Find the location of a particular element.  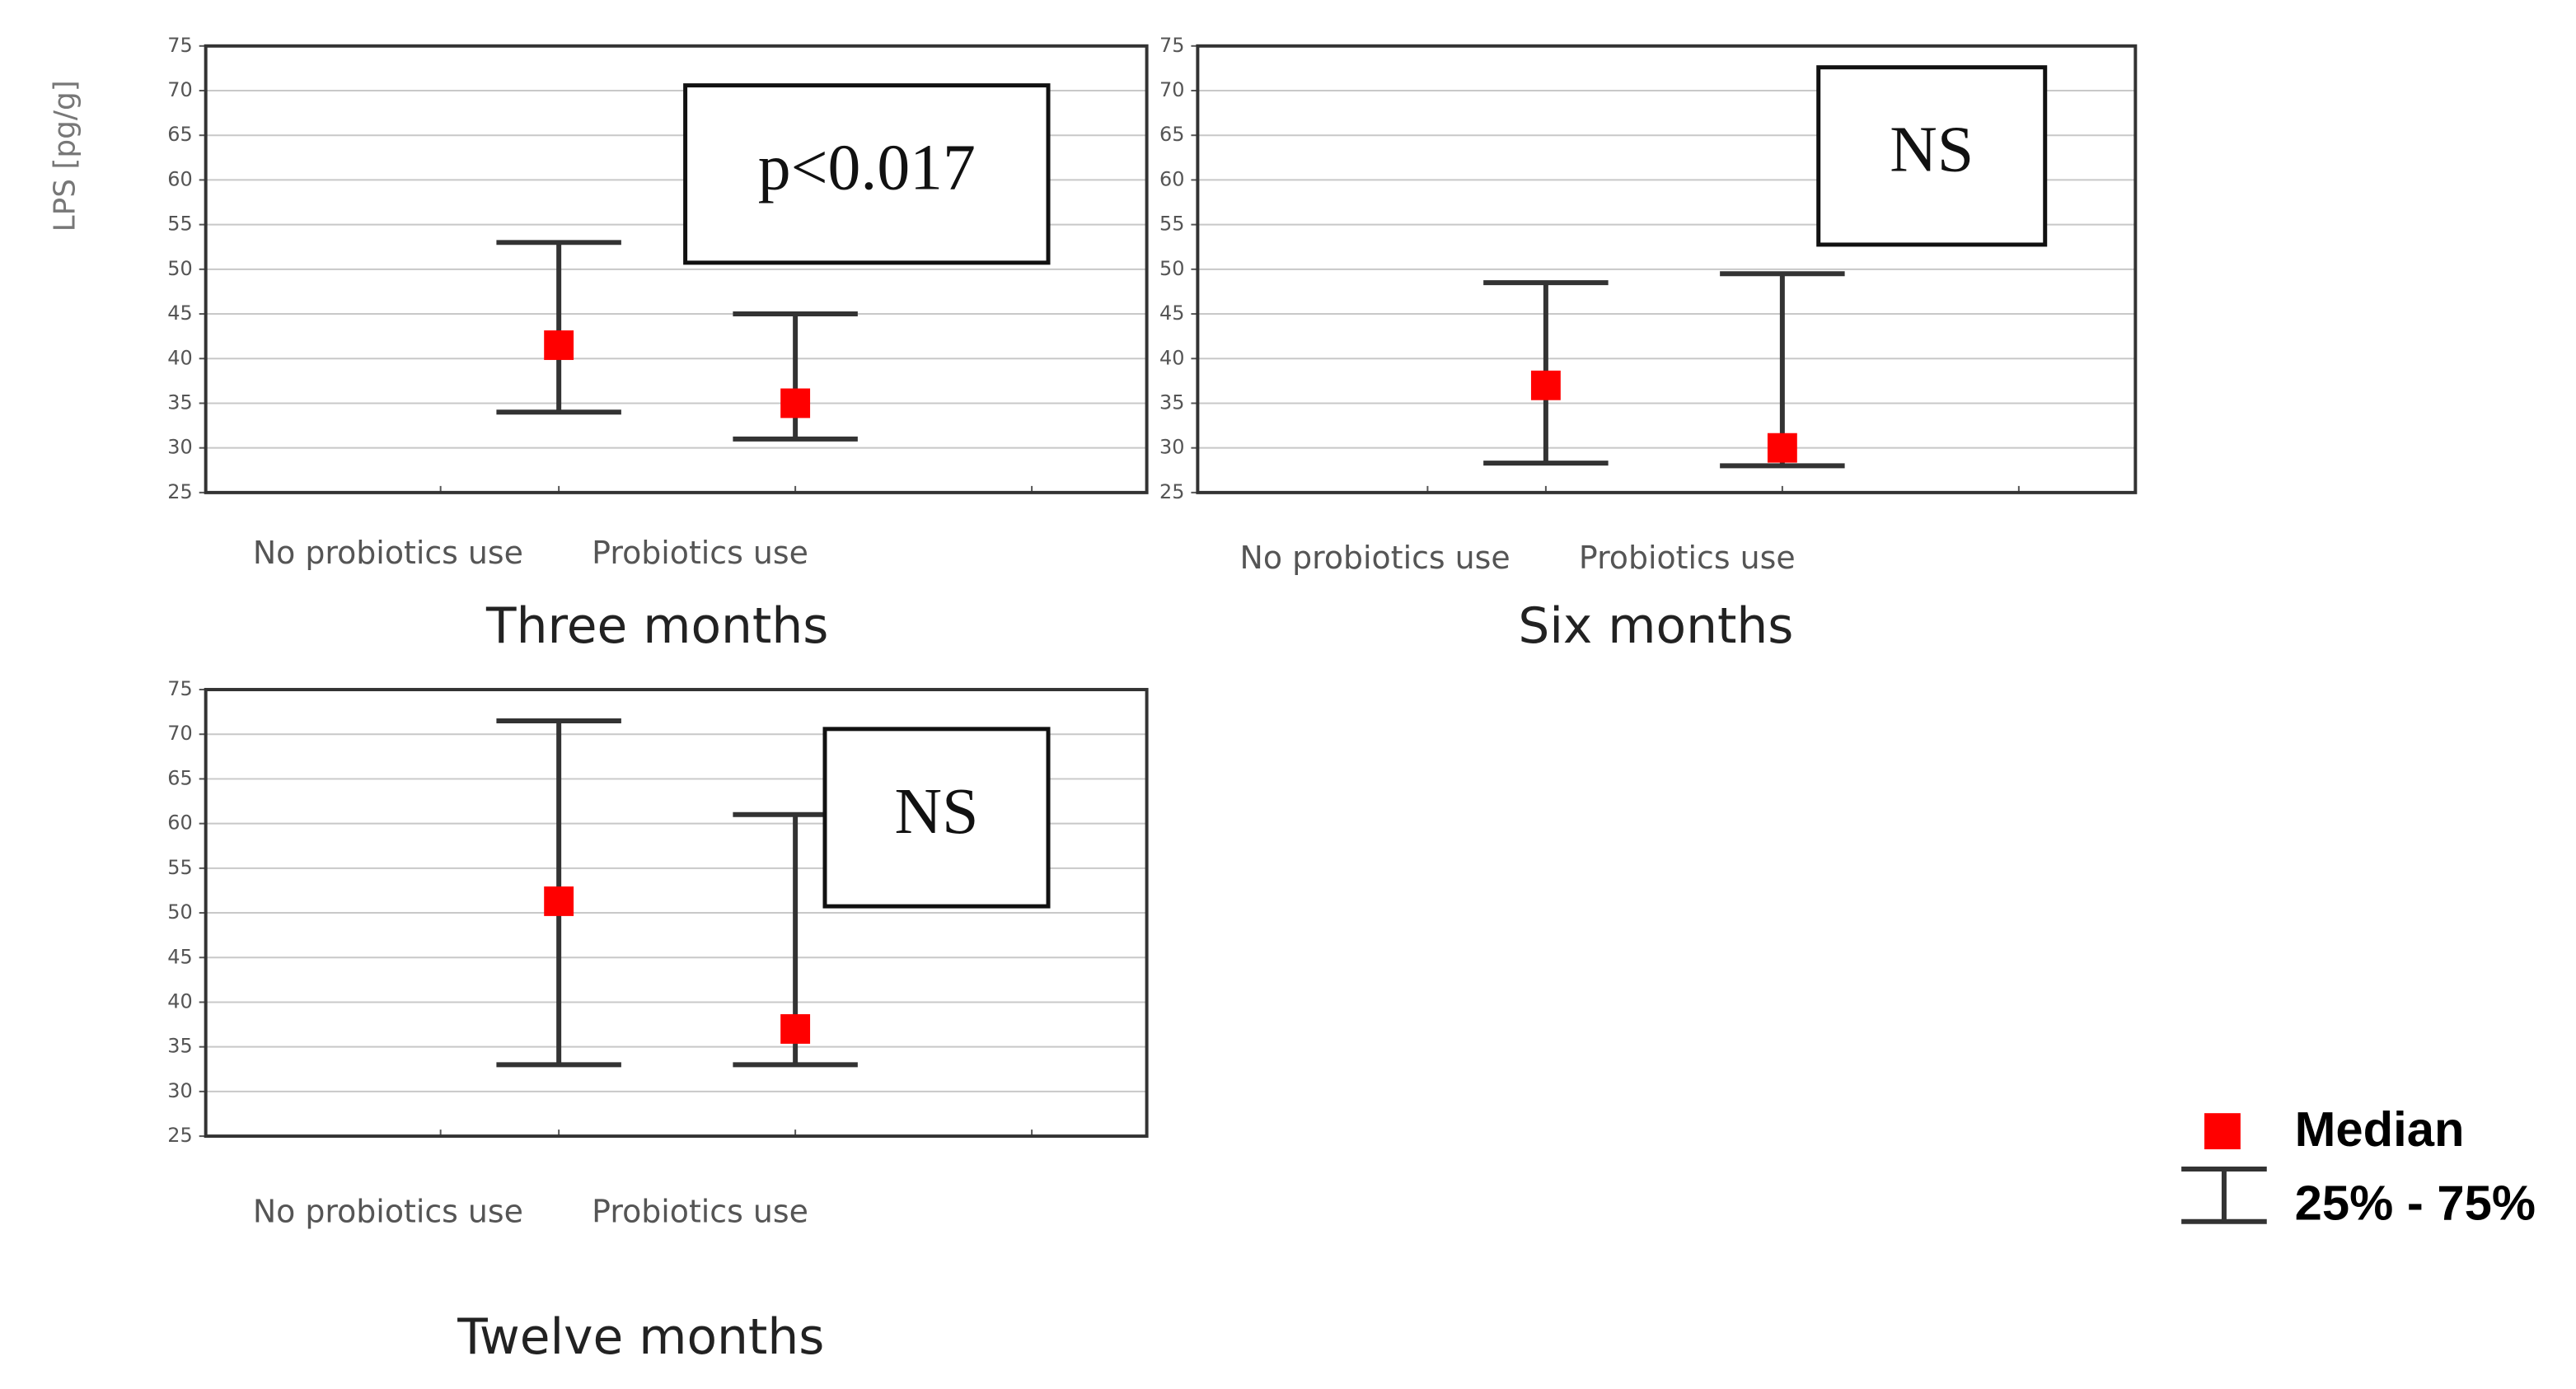

y-axis-label: LPS [pg/g] is located at coordinates (65, 156).